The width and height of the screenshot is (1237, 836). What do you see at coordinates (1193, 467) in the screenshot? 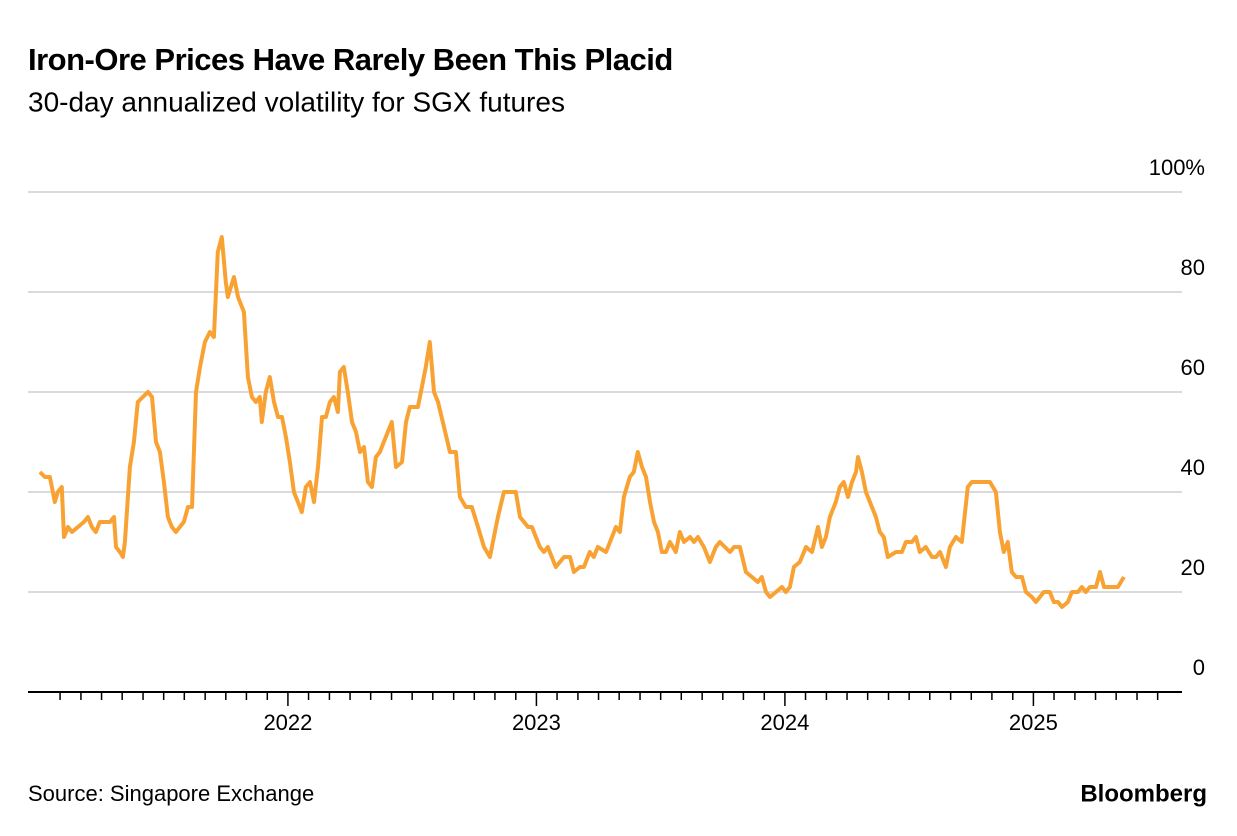
I see `y-tick-label: 40` at bounding box center [1193, 467].